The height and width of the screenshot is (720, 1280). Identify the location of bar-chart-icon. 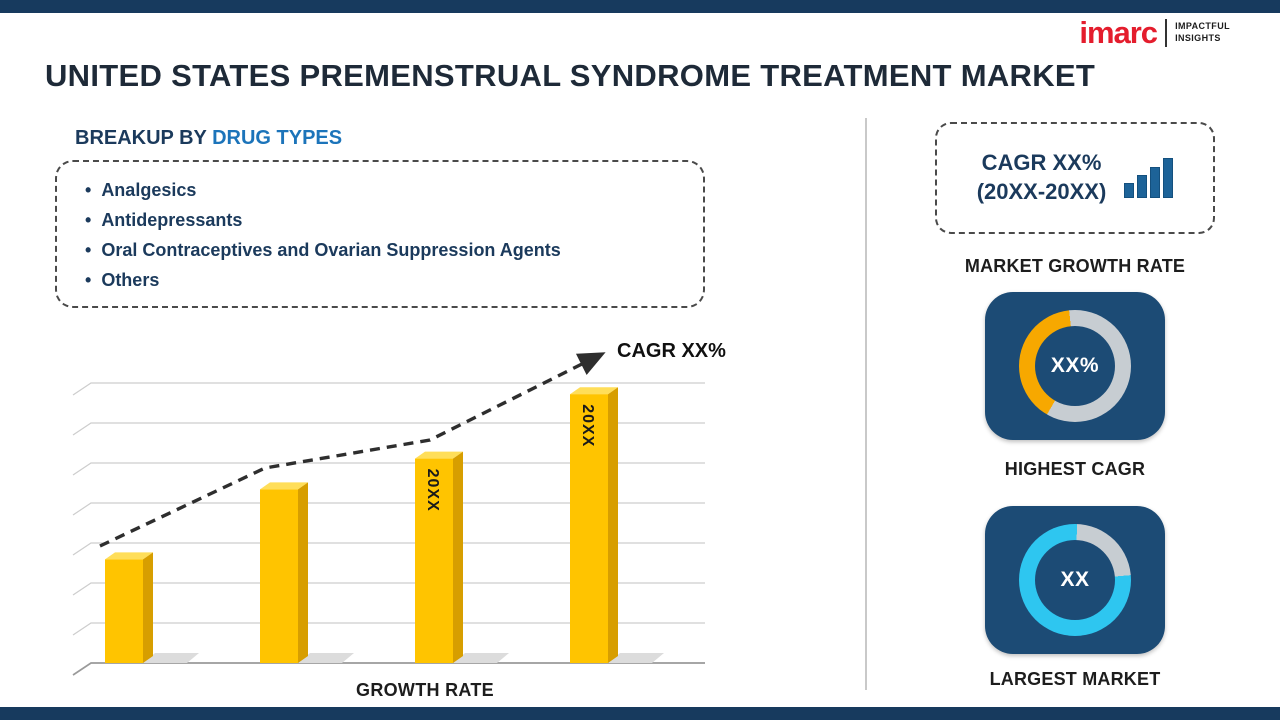
(1149, 178).